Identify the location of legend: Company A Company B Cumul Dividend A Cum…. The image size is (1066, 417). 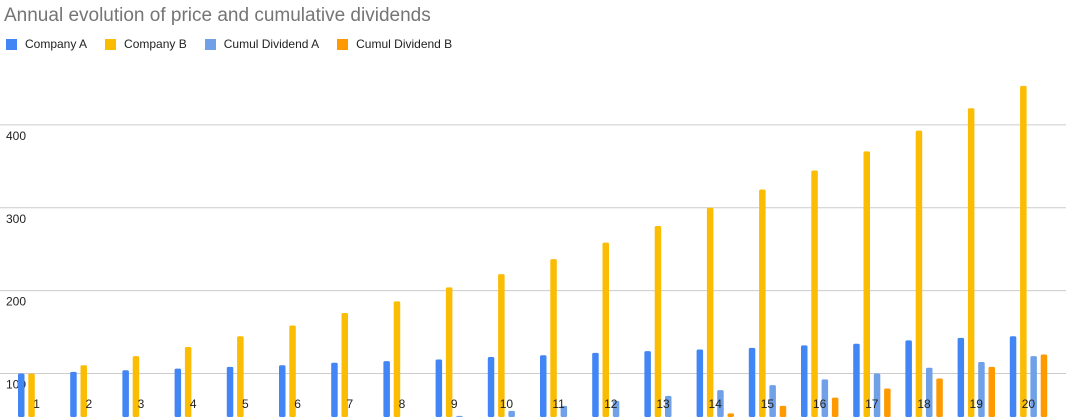
(238, 44).